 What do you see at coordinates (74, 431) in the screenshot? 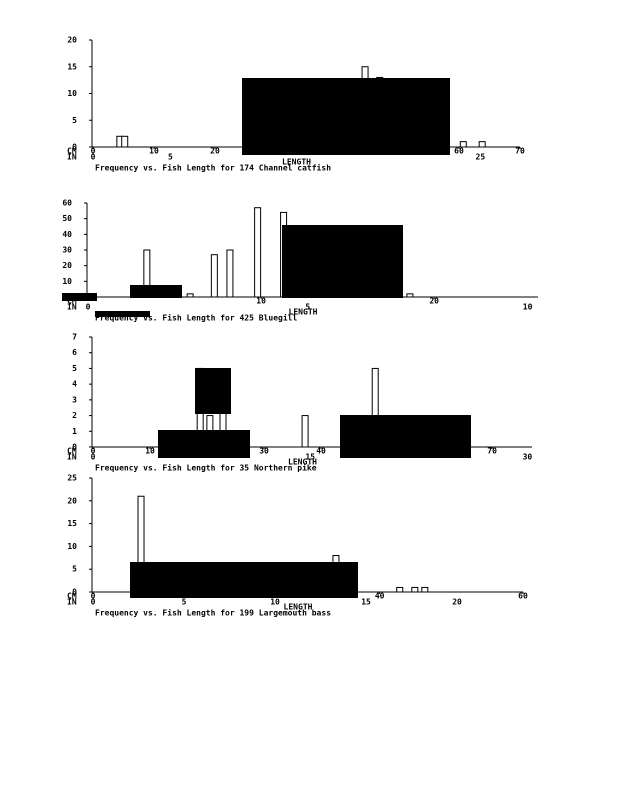
I see `y-tick-label: 1` at bounding box center [74, 431].